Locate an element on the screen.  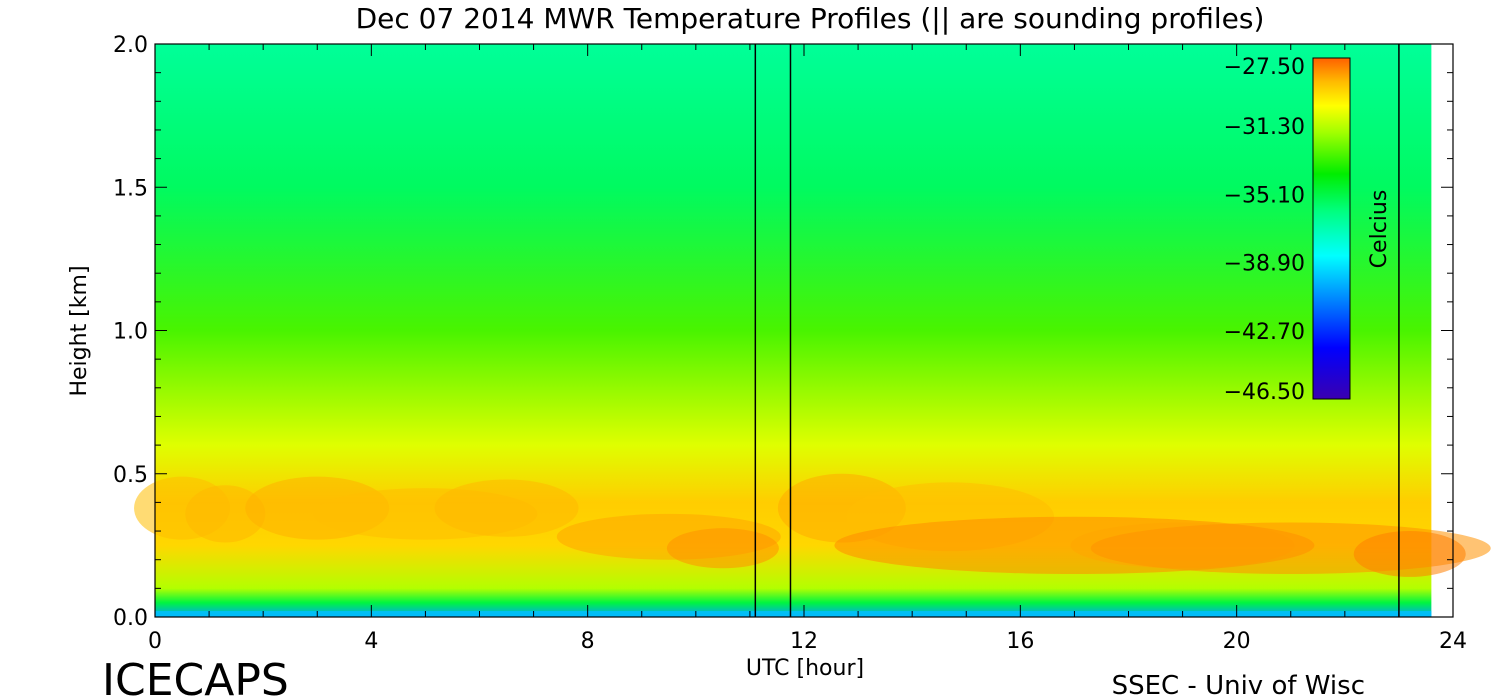
y-tick-label: 1.5 is located at coordinates (130, 188).